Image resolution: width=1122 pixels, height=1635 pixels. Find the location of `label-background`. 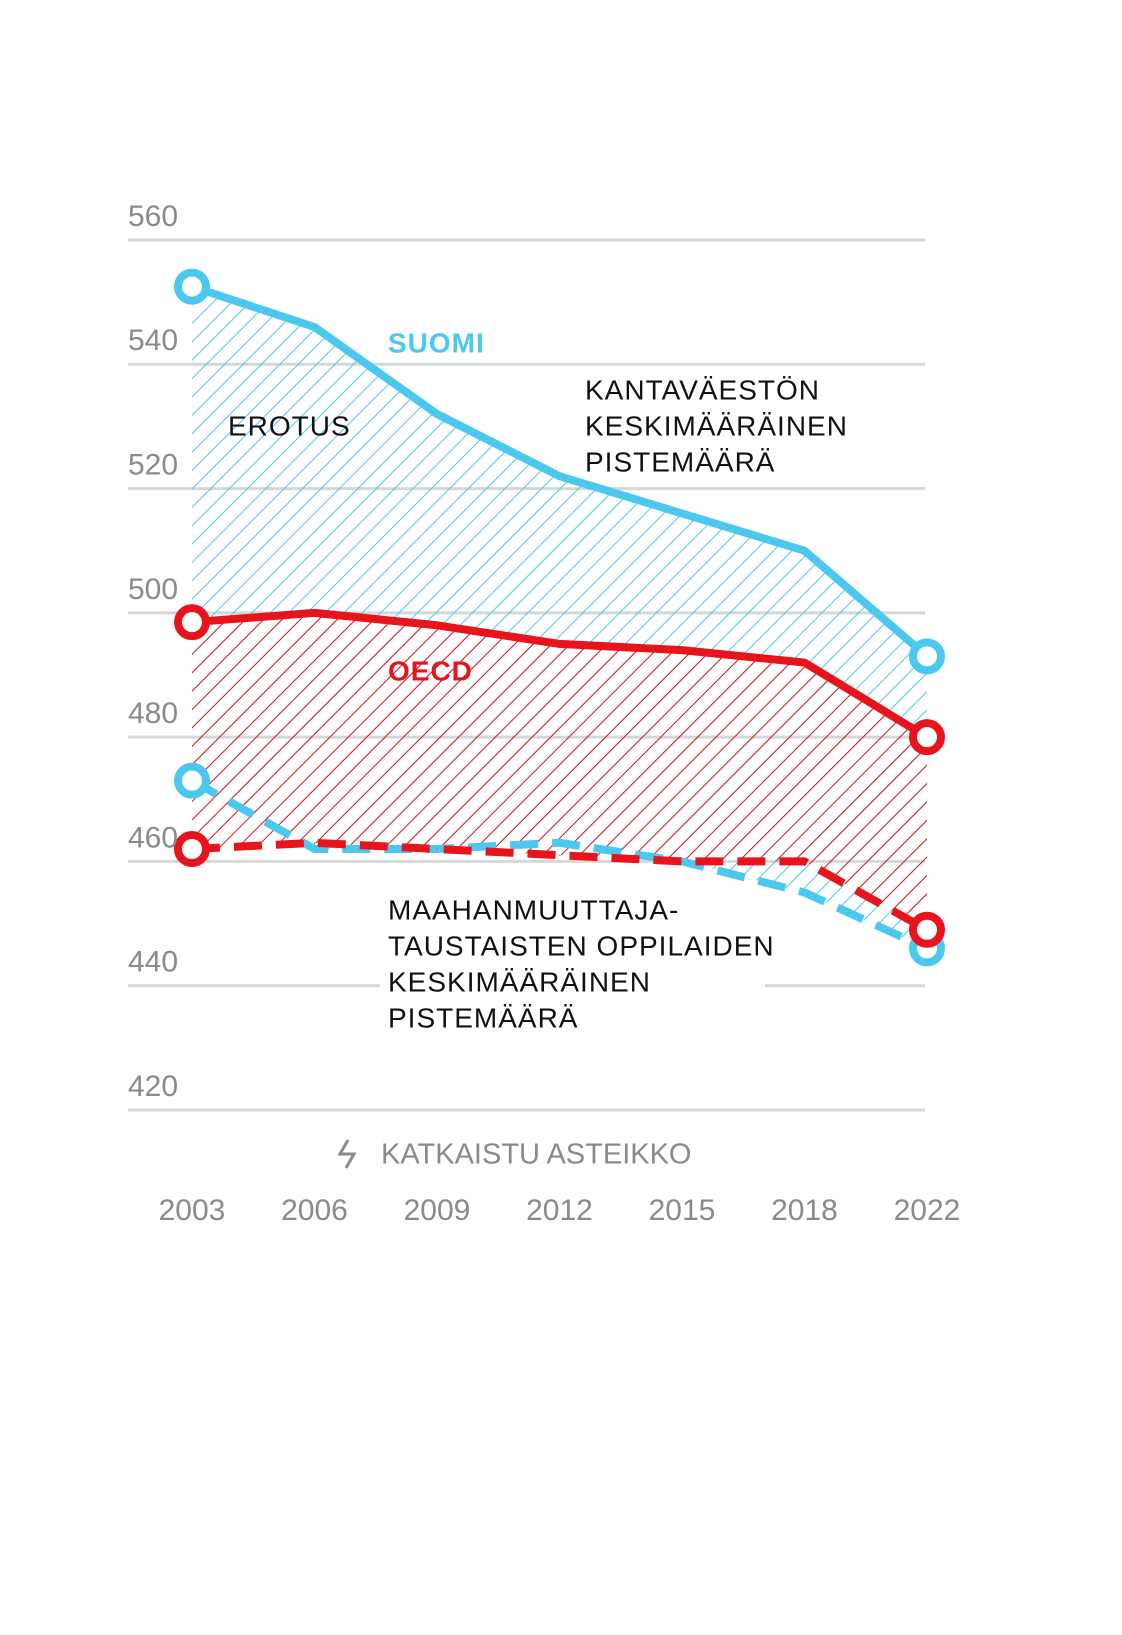

label-background is located at coordinates (572, 965).